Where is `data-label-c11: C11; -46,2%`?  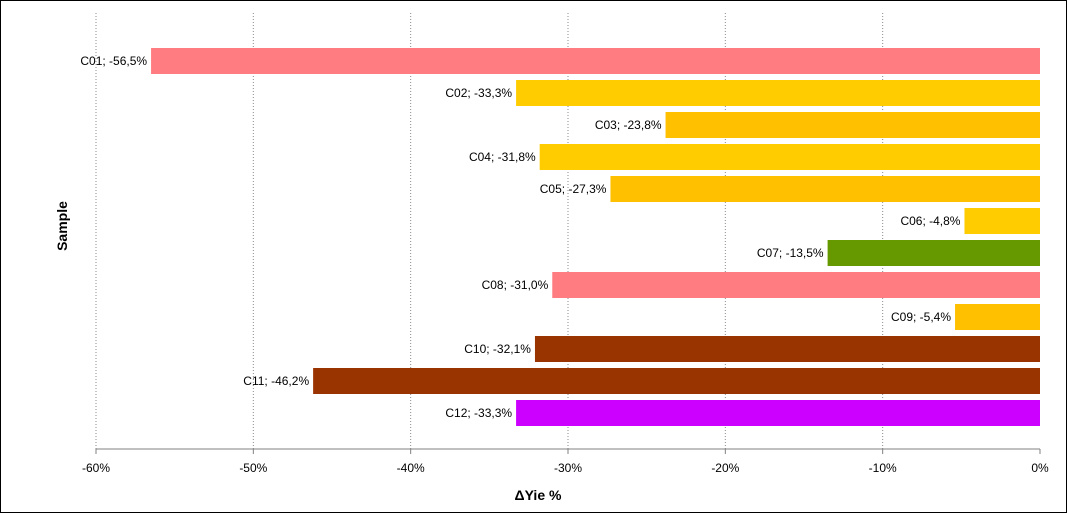
data-label-c11: C11; -46,2% is located at coordinates (276, 381).